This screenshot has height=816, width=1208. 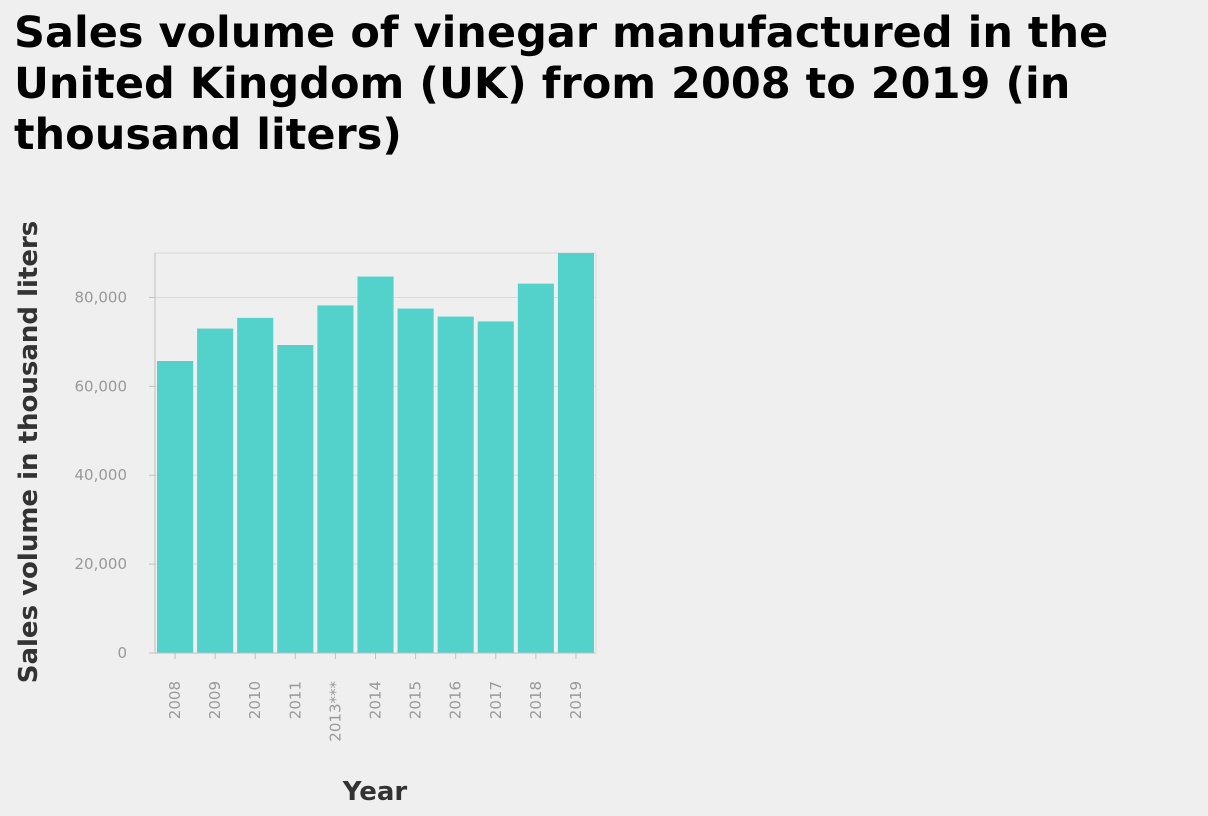 What do you see at coordinates (375, 464) in the screenshot?
I see `bar-2014` at bounding box center [375, 464].